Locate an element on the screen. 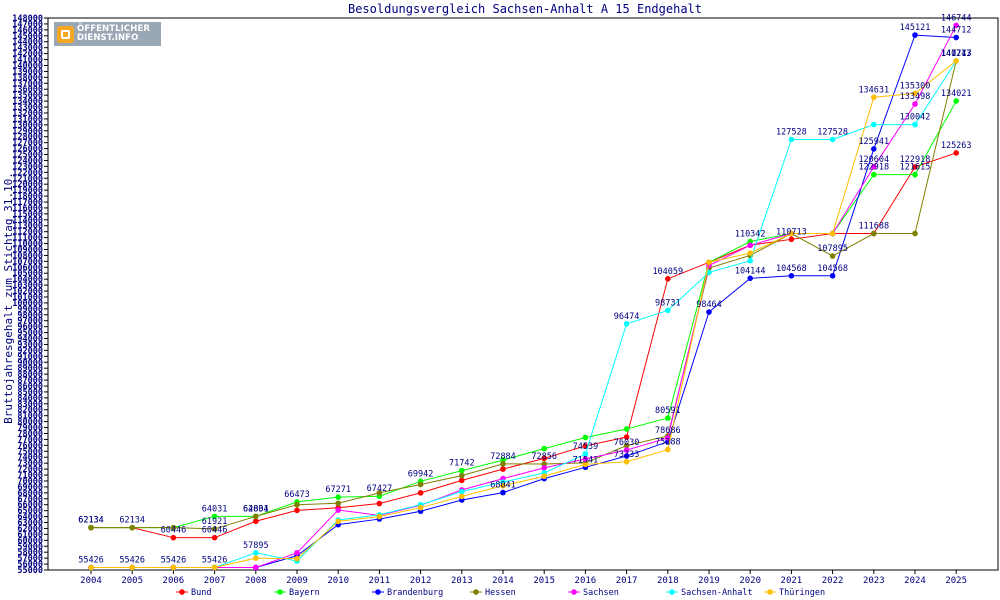 This screenshot has width=1000, height=600. x-tick-label: 2016 is located at coordinates (586, 581).